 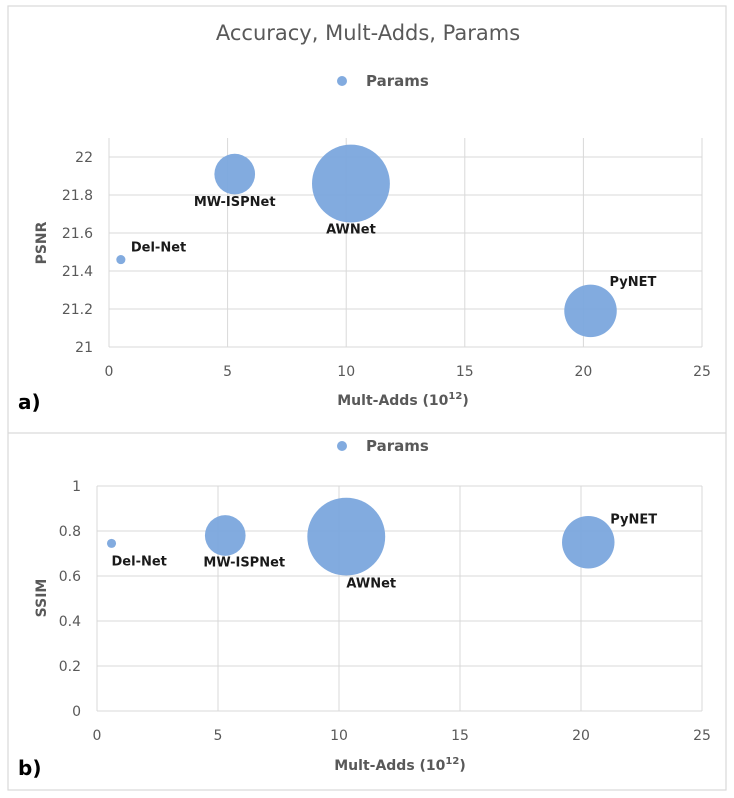 I want to click on panel-b-tag: b), so click(x=29, y=768).